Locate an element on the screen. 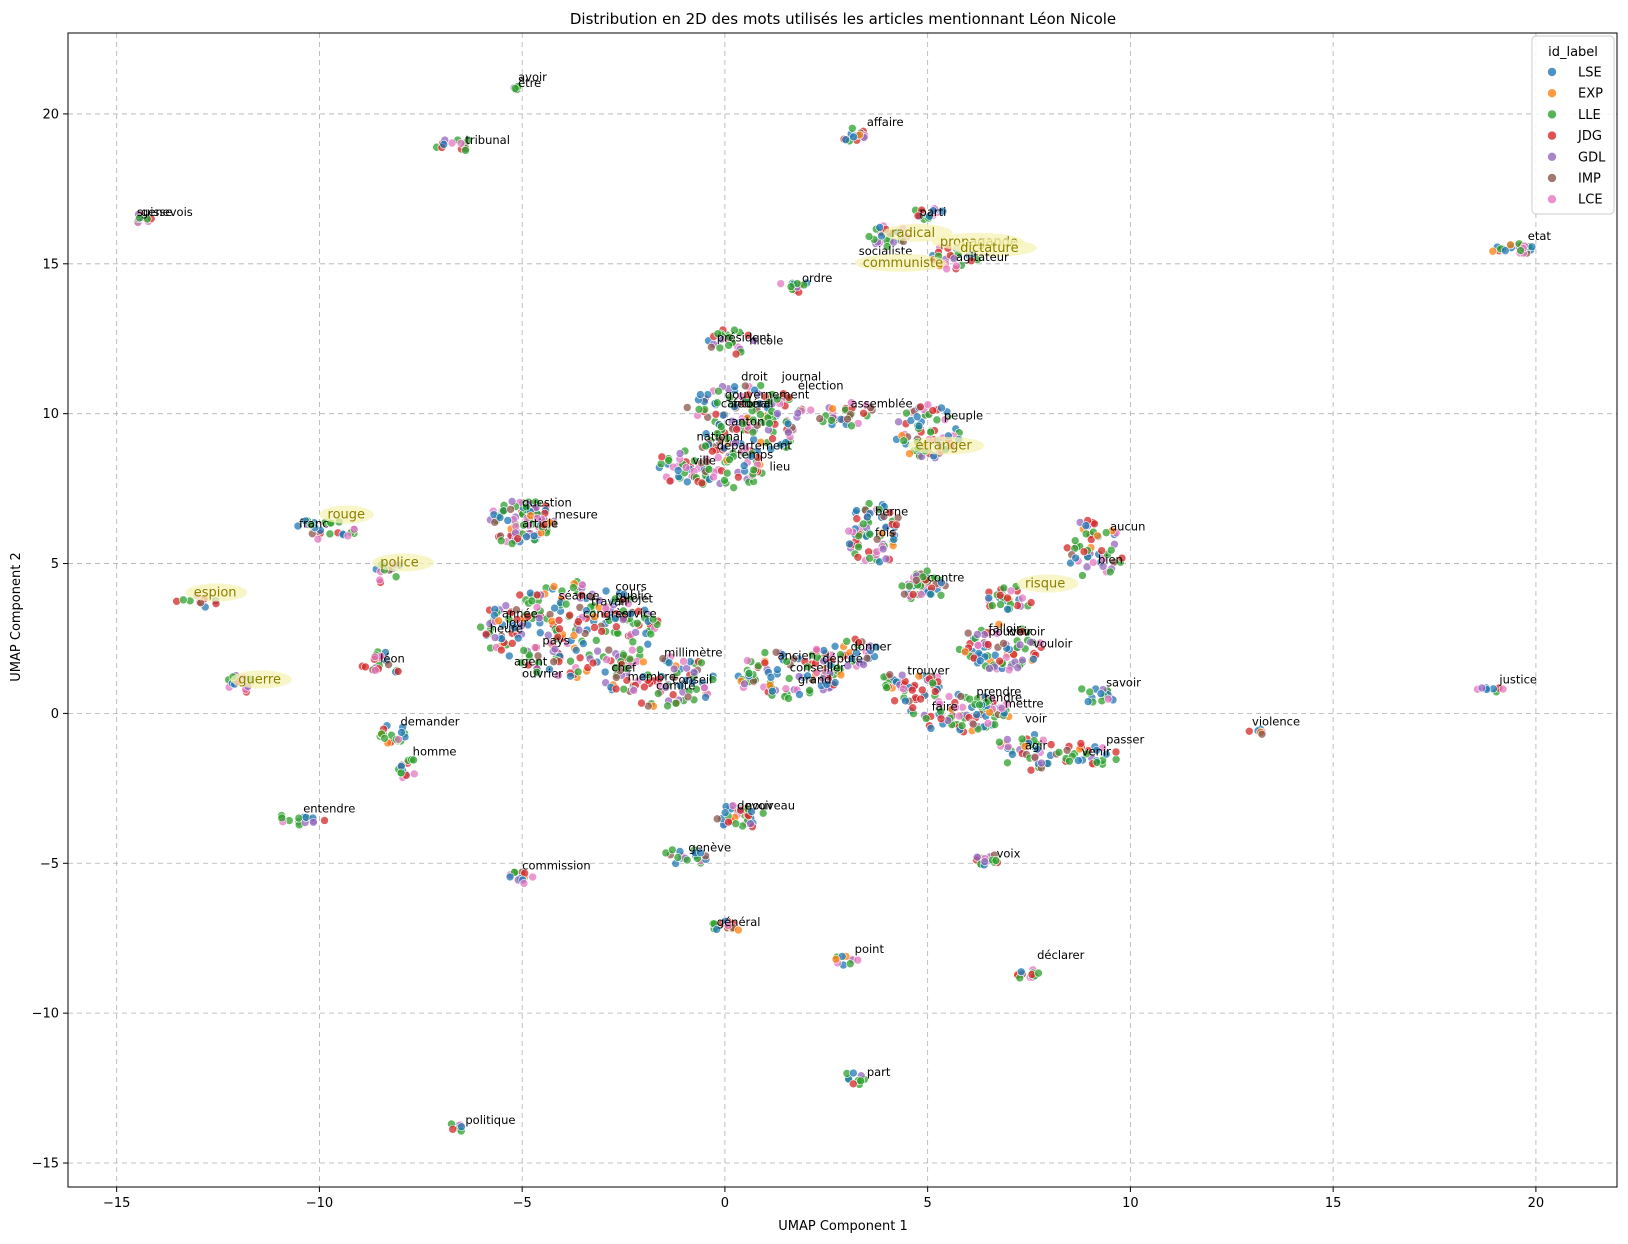 The image size is (1628, 1244). legend-label-gdl: GDL is located at coordinates (1592, 157).